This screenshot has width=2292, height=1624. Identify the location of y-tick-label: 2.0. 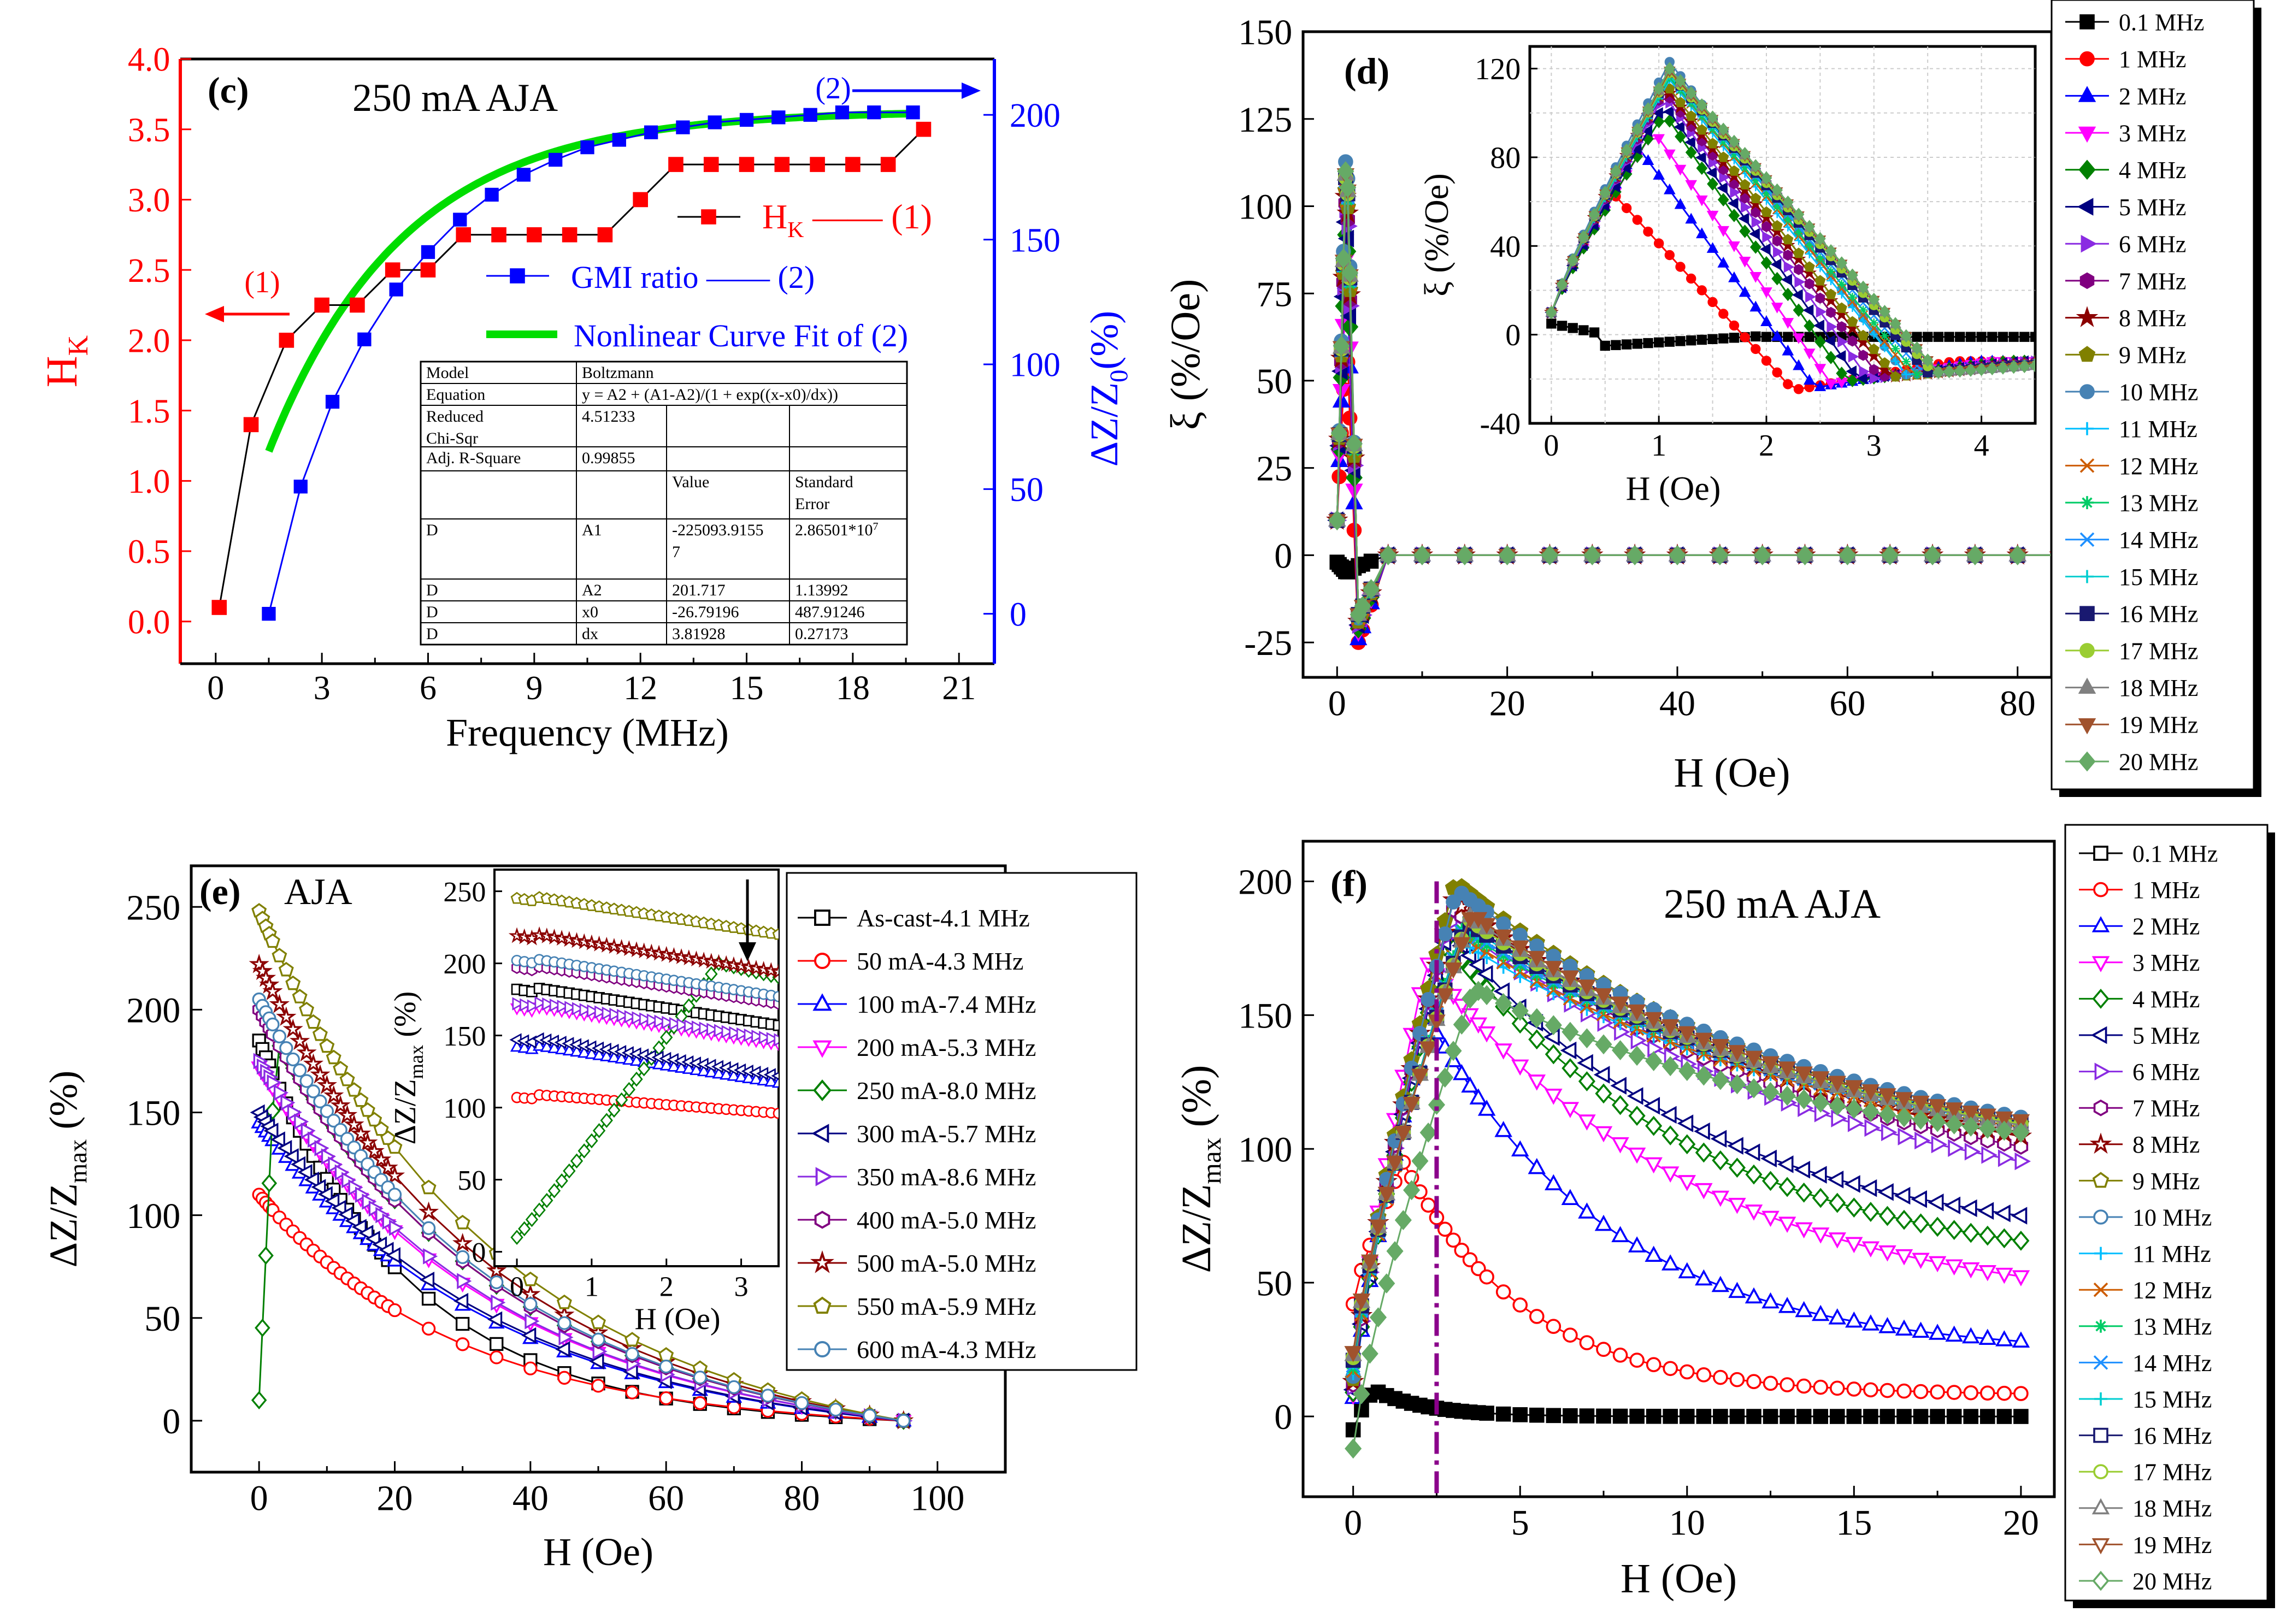
(149, 341).